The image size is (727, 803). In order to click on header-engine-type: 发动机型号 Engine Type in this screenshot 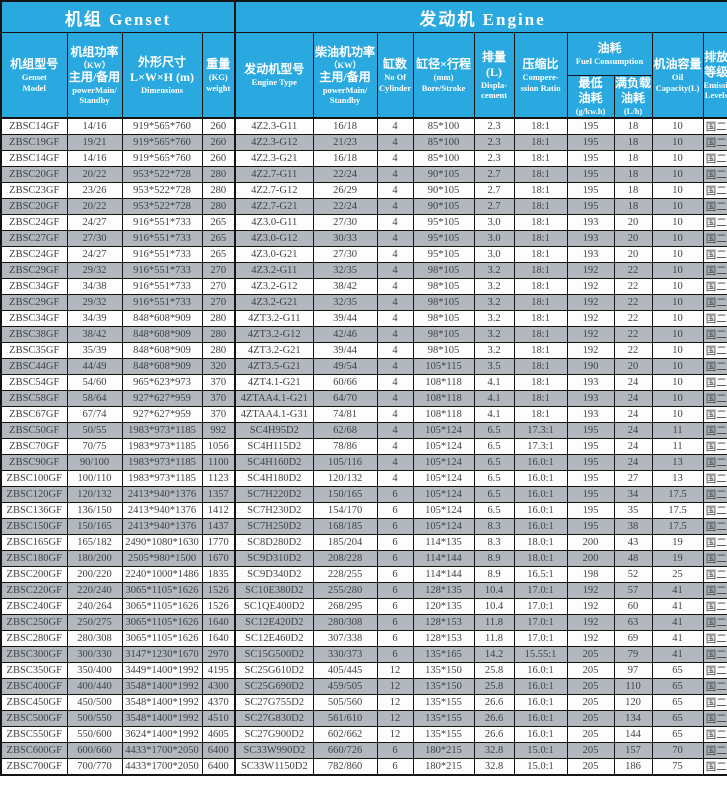, I will do `click(274, 75)`.